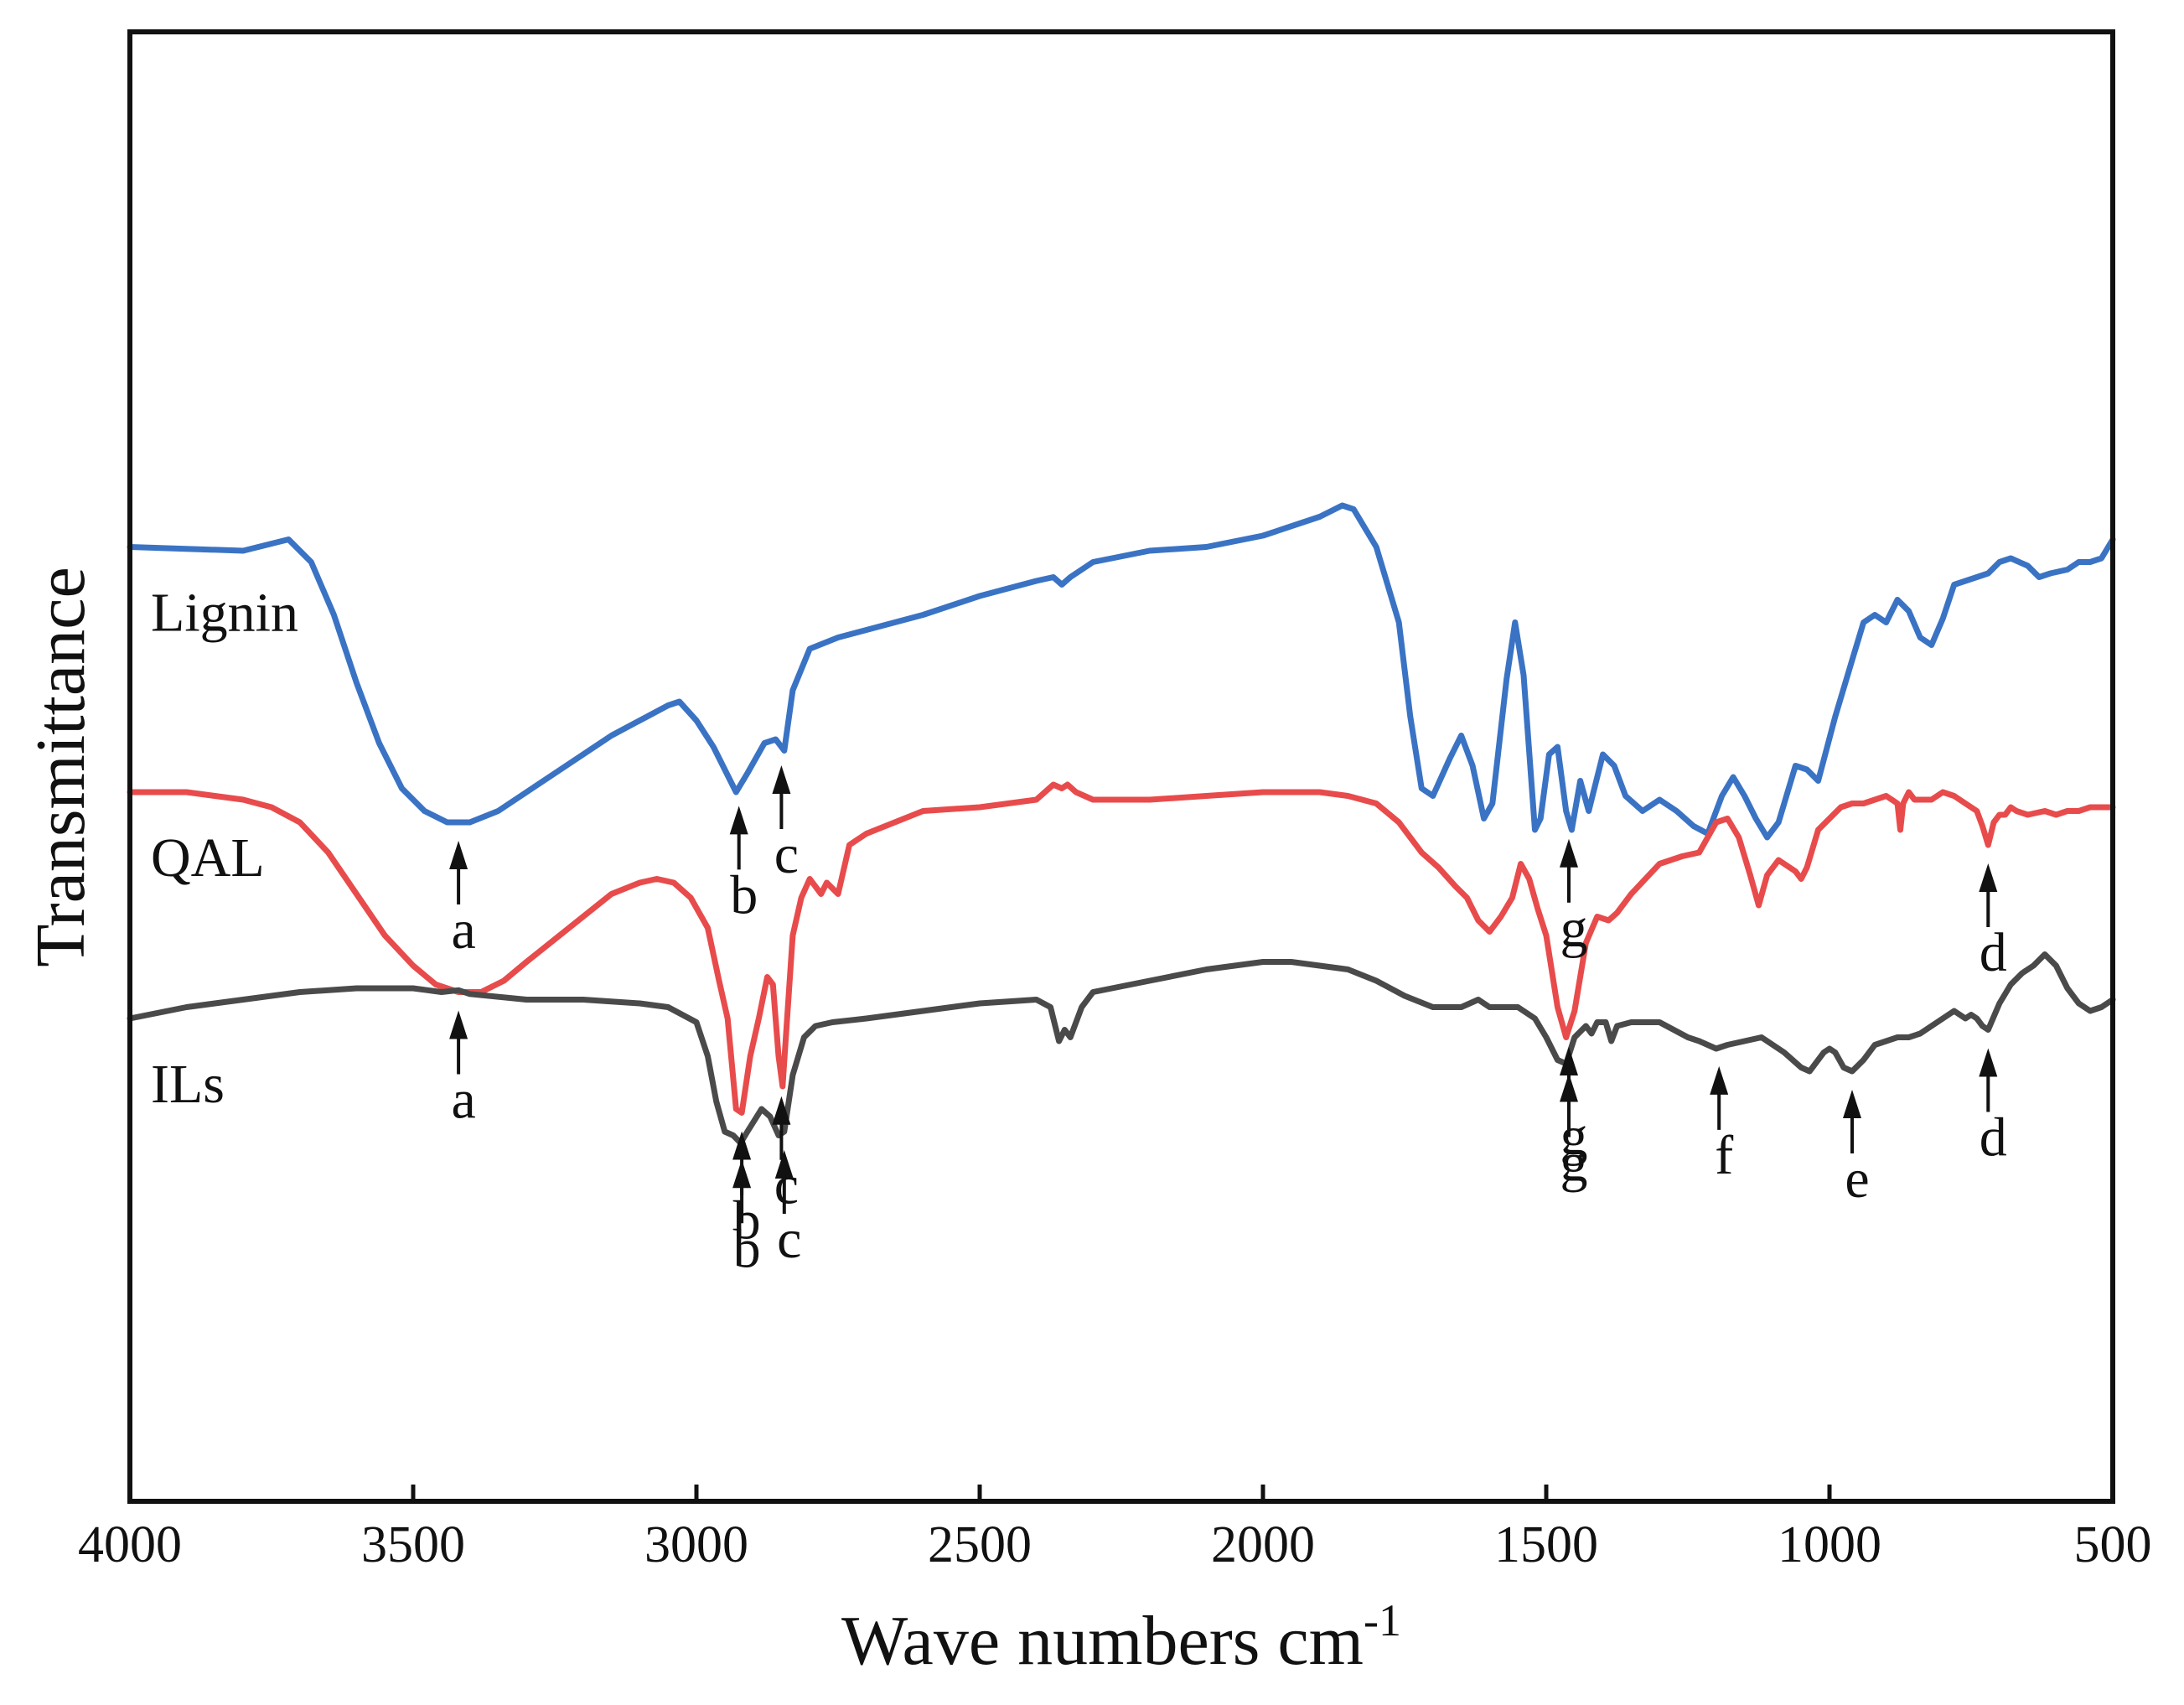 The height and width of the screenshot is (1705, 2184). I want to click on peak-marker-ils-c: c, so click(787, 1210).